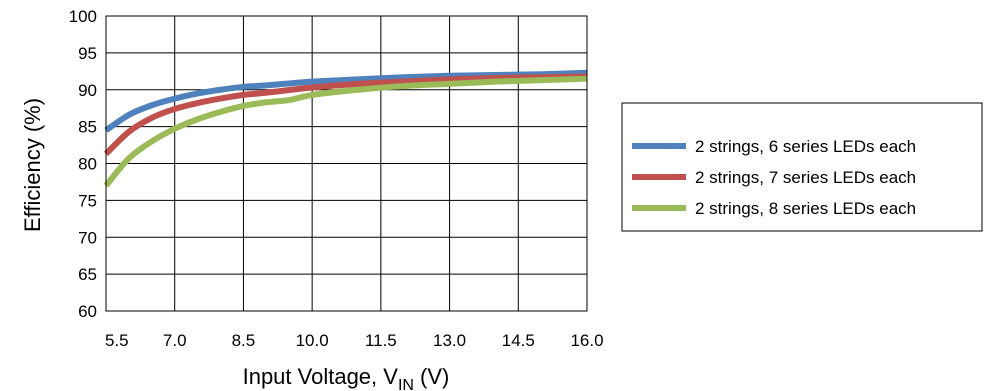 This screenshot has width=990, height=391. I want to click on y-tick-label: 75, so click(87, 200).